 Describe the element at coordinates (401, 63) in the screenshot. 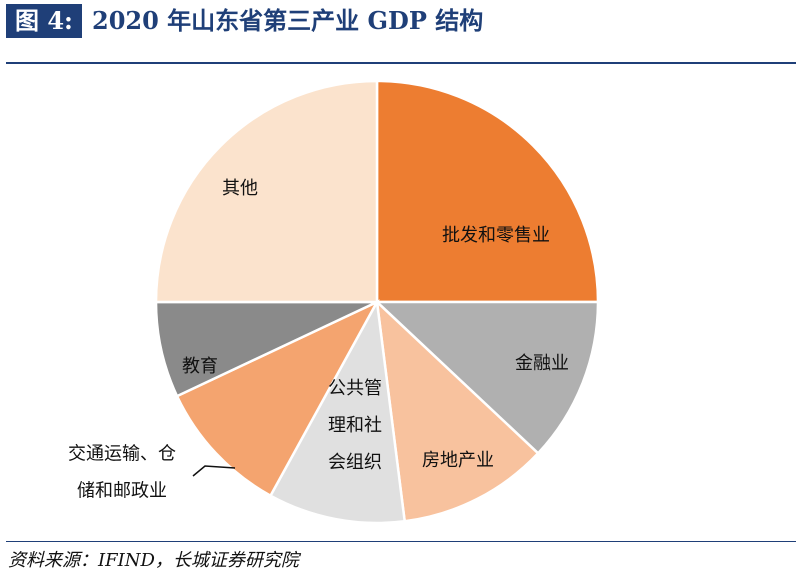

I see `top-divider` at that location.